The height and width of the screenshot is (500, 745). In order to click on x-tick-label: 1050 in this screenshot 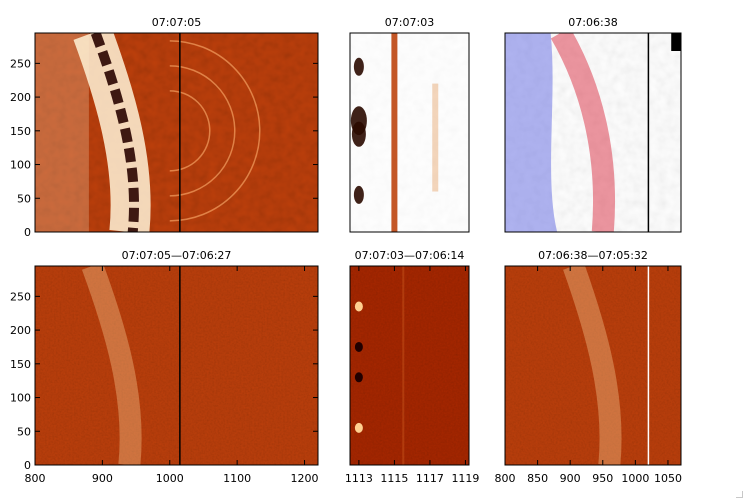, I will do `click(668, 478)`.